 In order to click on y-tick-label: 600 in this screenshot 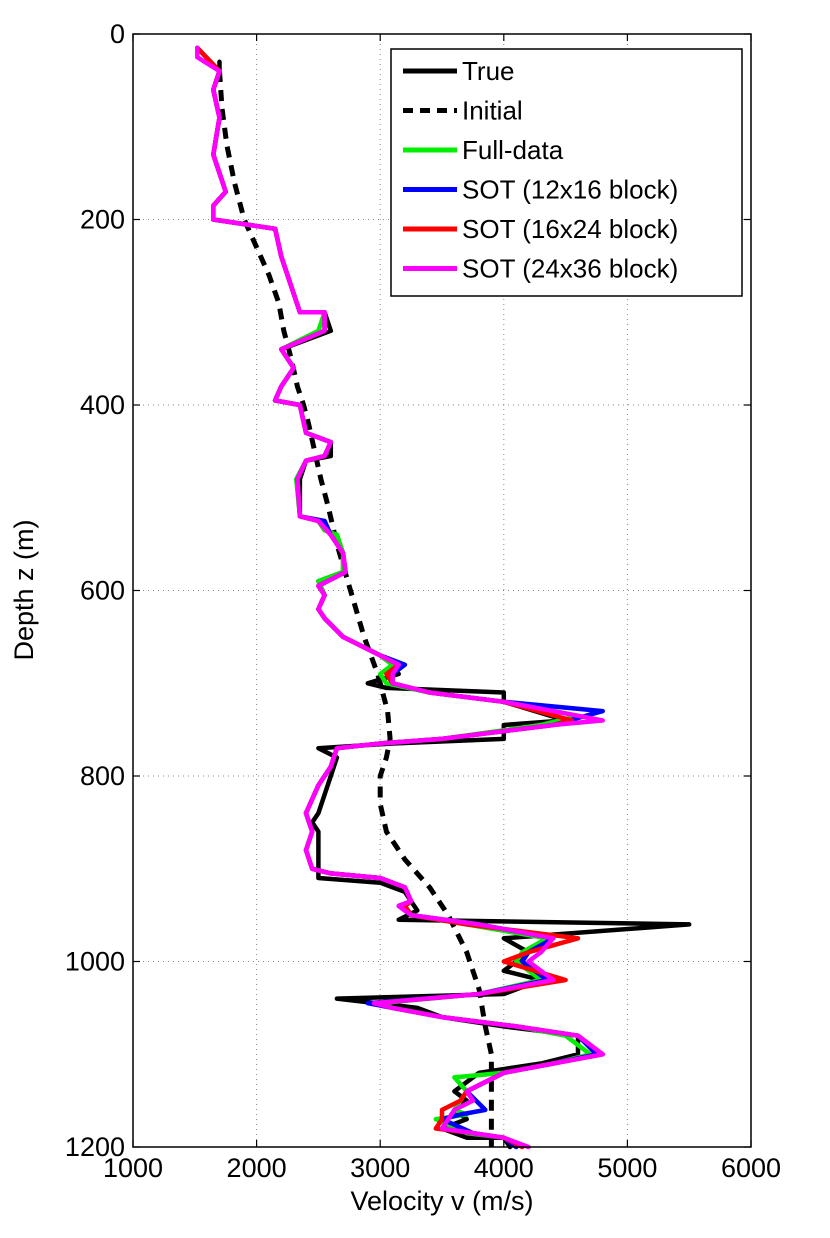, I will do `click(102, 591)`.